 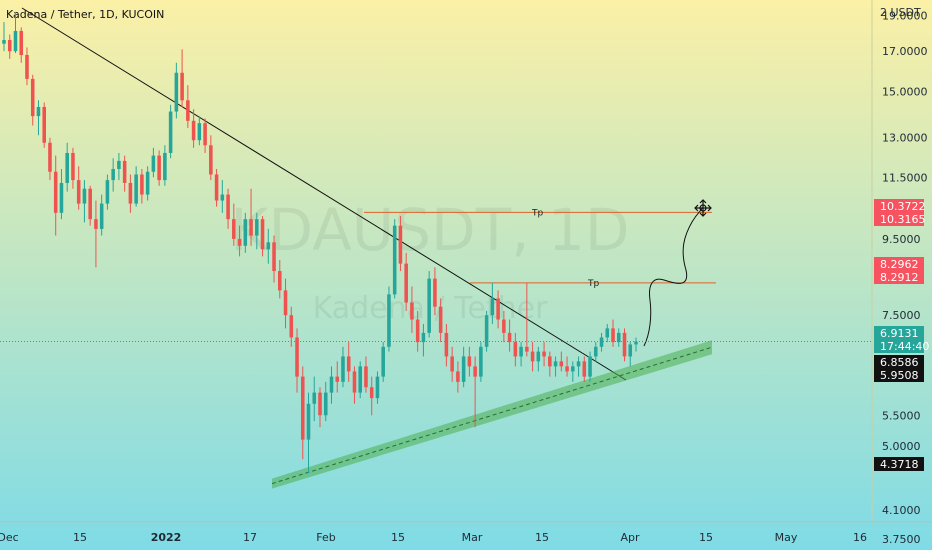 What do you see at coordinates (492, 414) in the screenshot?
I see `ascending-support-channel` at bounding box center [492, 414].